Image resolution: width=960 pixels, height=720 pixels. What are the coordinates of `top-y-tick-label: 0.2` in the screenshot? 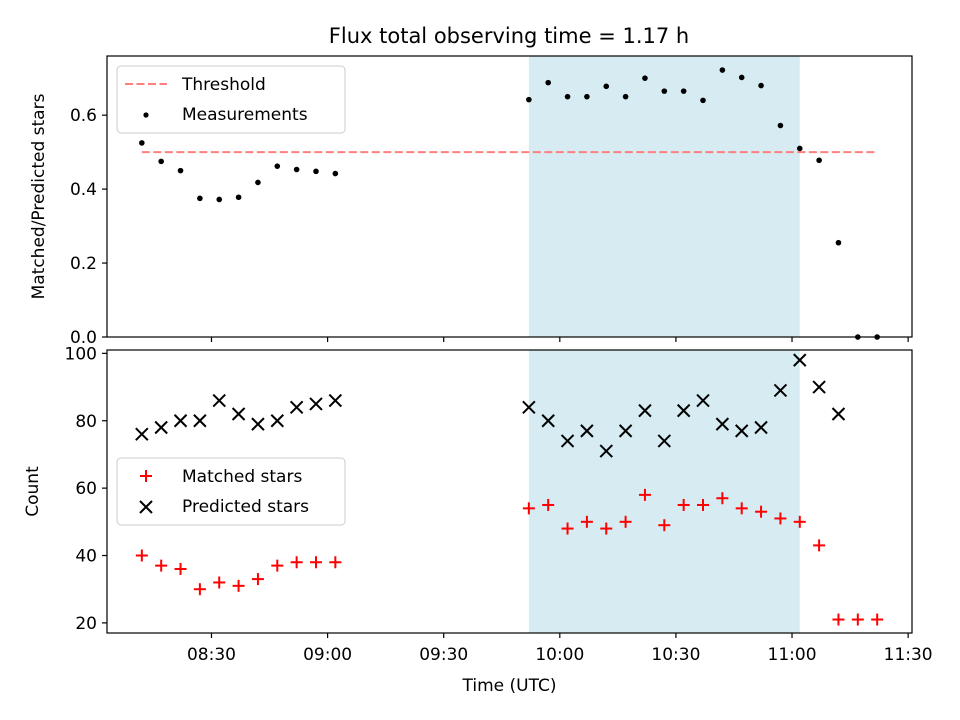 It's located at (83, 264).